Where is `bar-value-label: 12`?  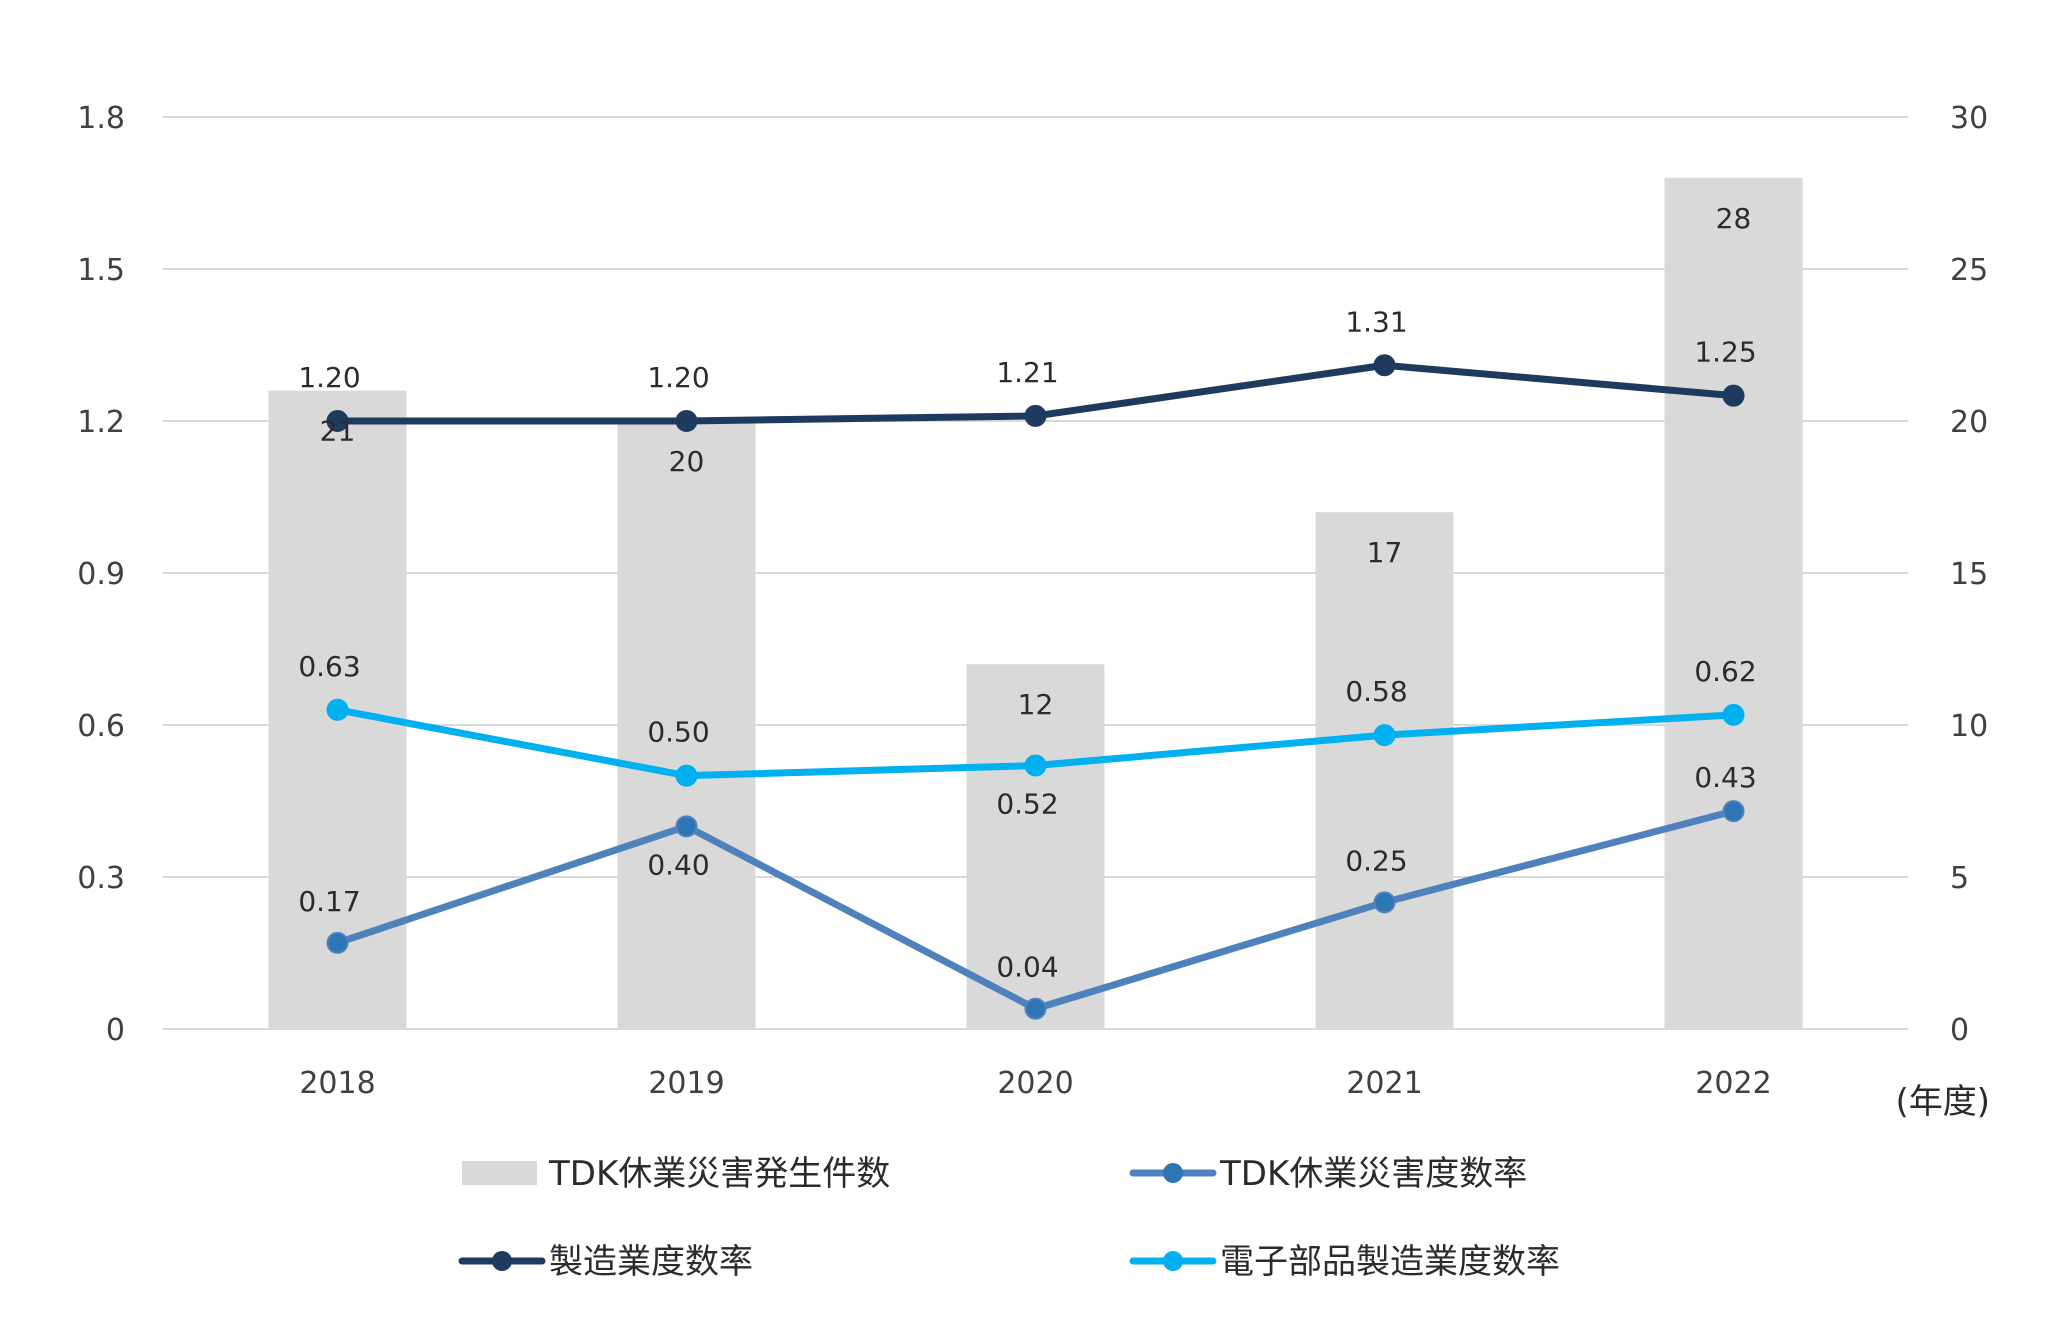
bar-value-label: 12 is located at coordinates (1036, 704).